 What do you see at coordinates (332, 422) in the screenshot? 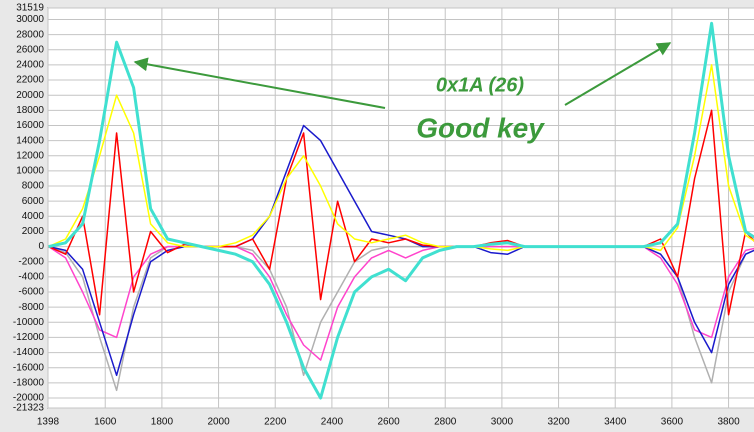
I see `x-tick-label: 2400` at bounding box center [332, 422].